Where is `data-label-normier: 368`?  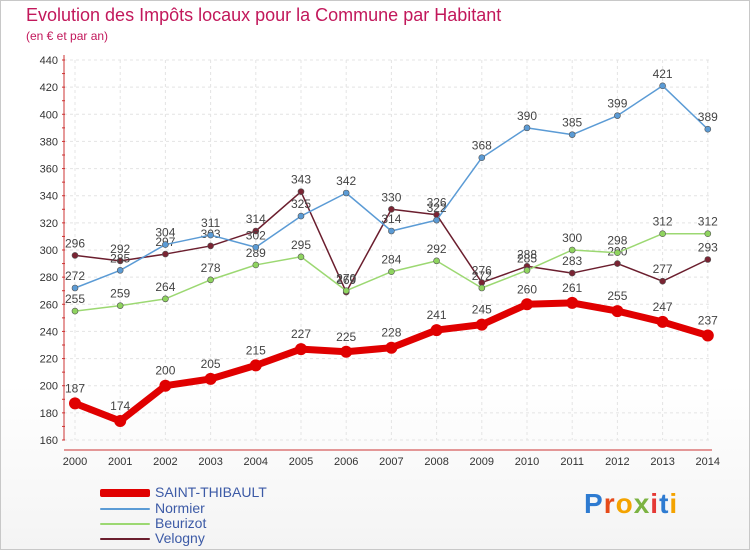 data-label-normier: 368 is located at coordinates (482, 146).